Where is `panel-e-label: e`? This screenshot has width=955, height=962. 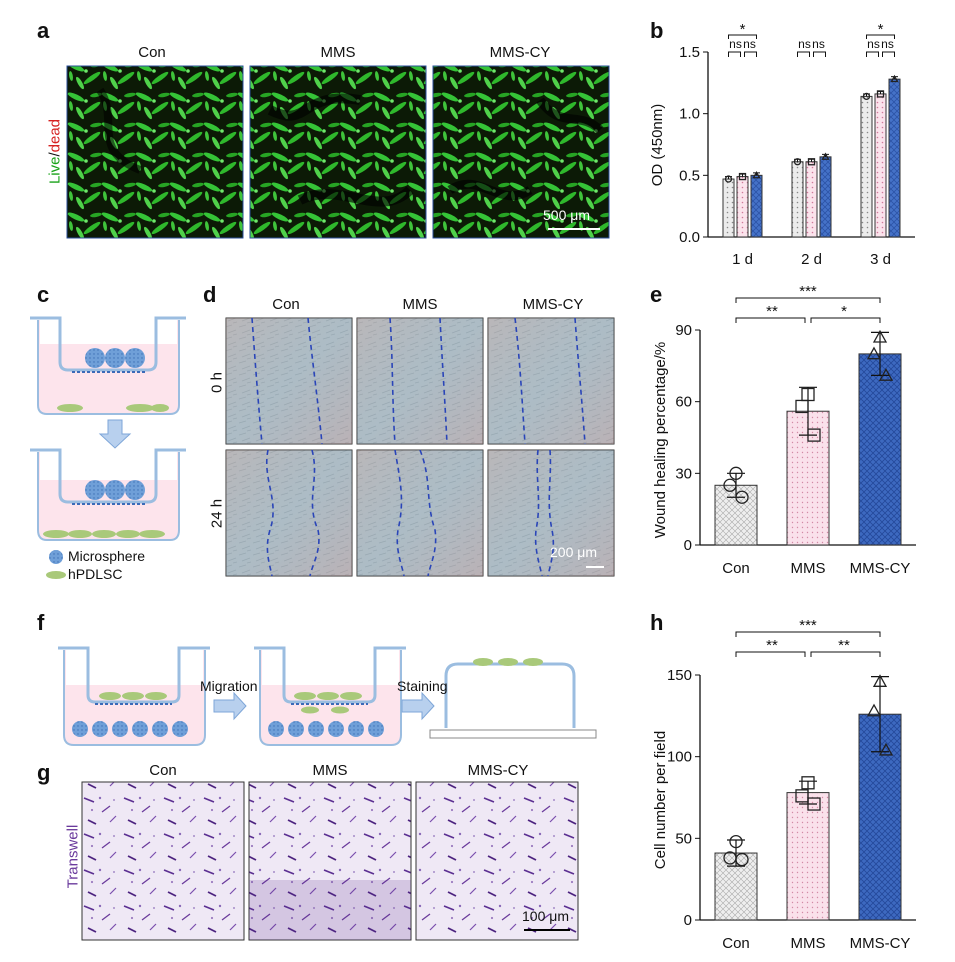 panel-e-label: e is located at coordinates (656, 294).